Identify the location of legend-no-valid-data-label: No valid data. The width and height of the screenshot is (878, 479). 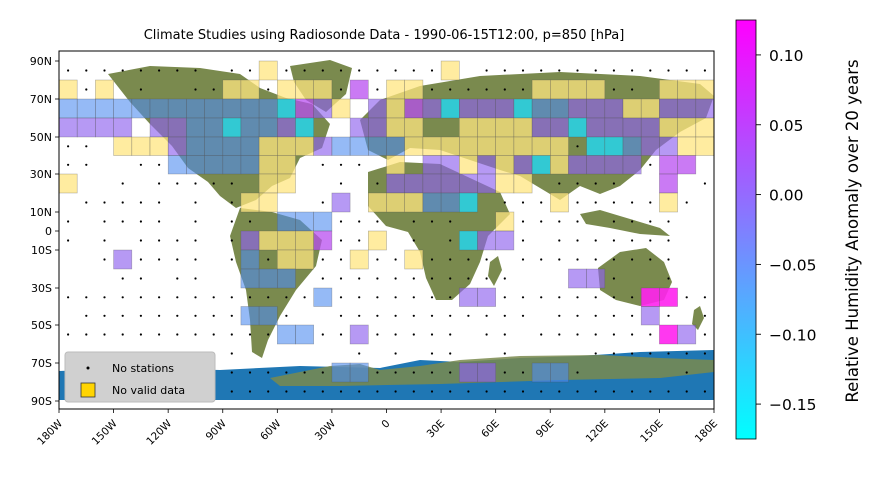
(148, 390).